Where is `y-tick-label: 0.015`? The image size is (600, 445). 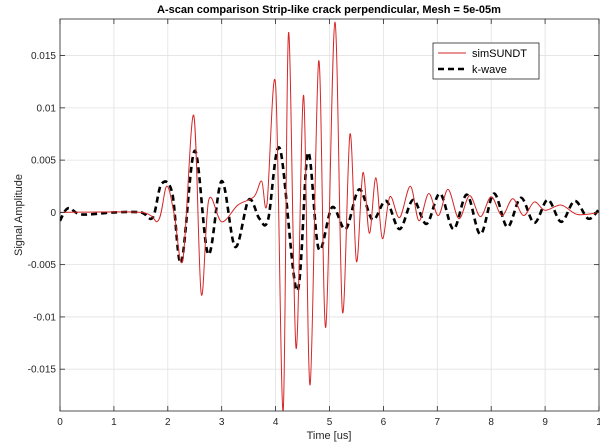 y-tick-label: 0.015 is located at coordinates (43, 56).